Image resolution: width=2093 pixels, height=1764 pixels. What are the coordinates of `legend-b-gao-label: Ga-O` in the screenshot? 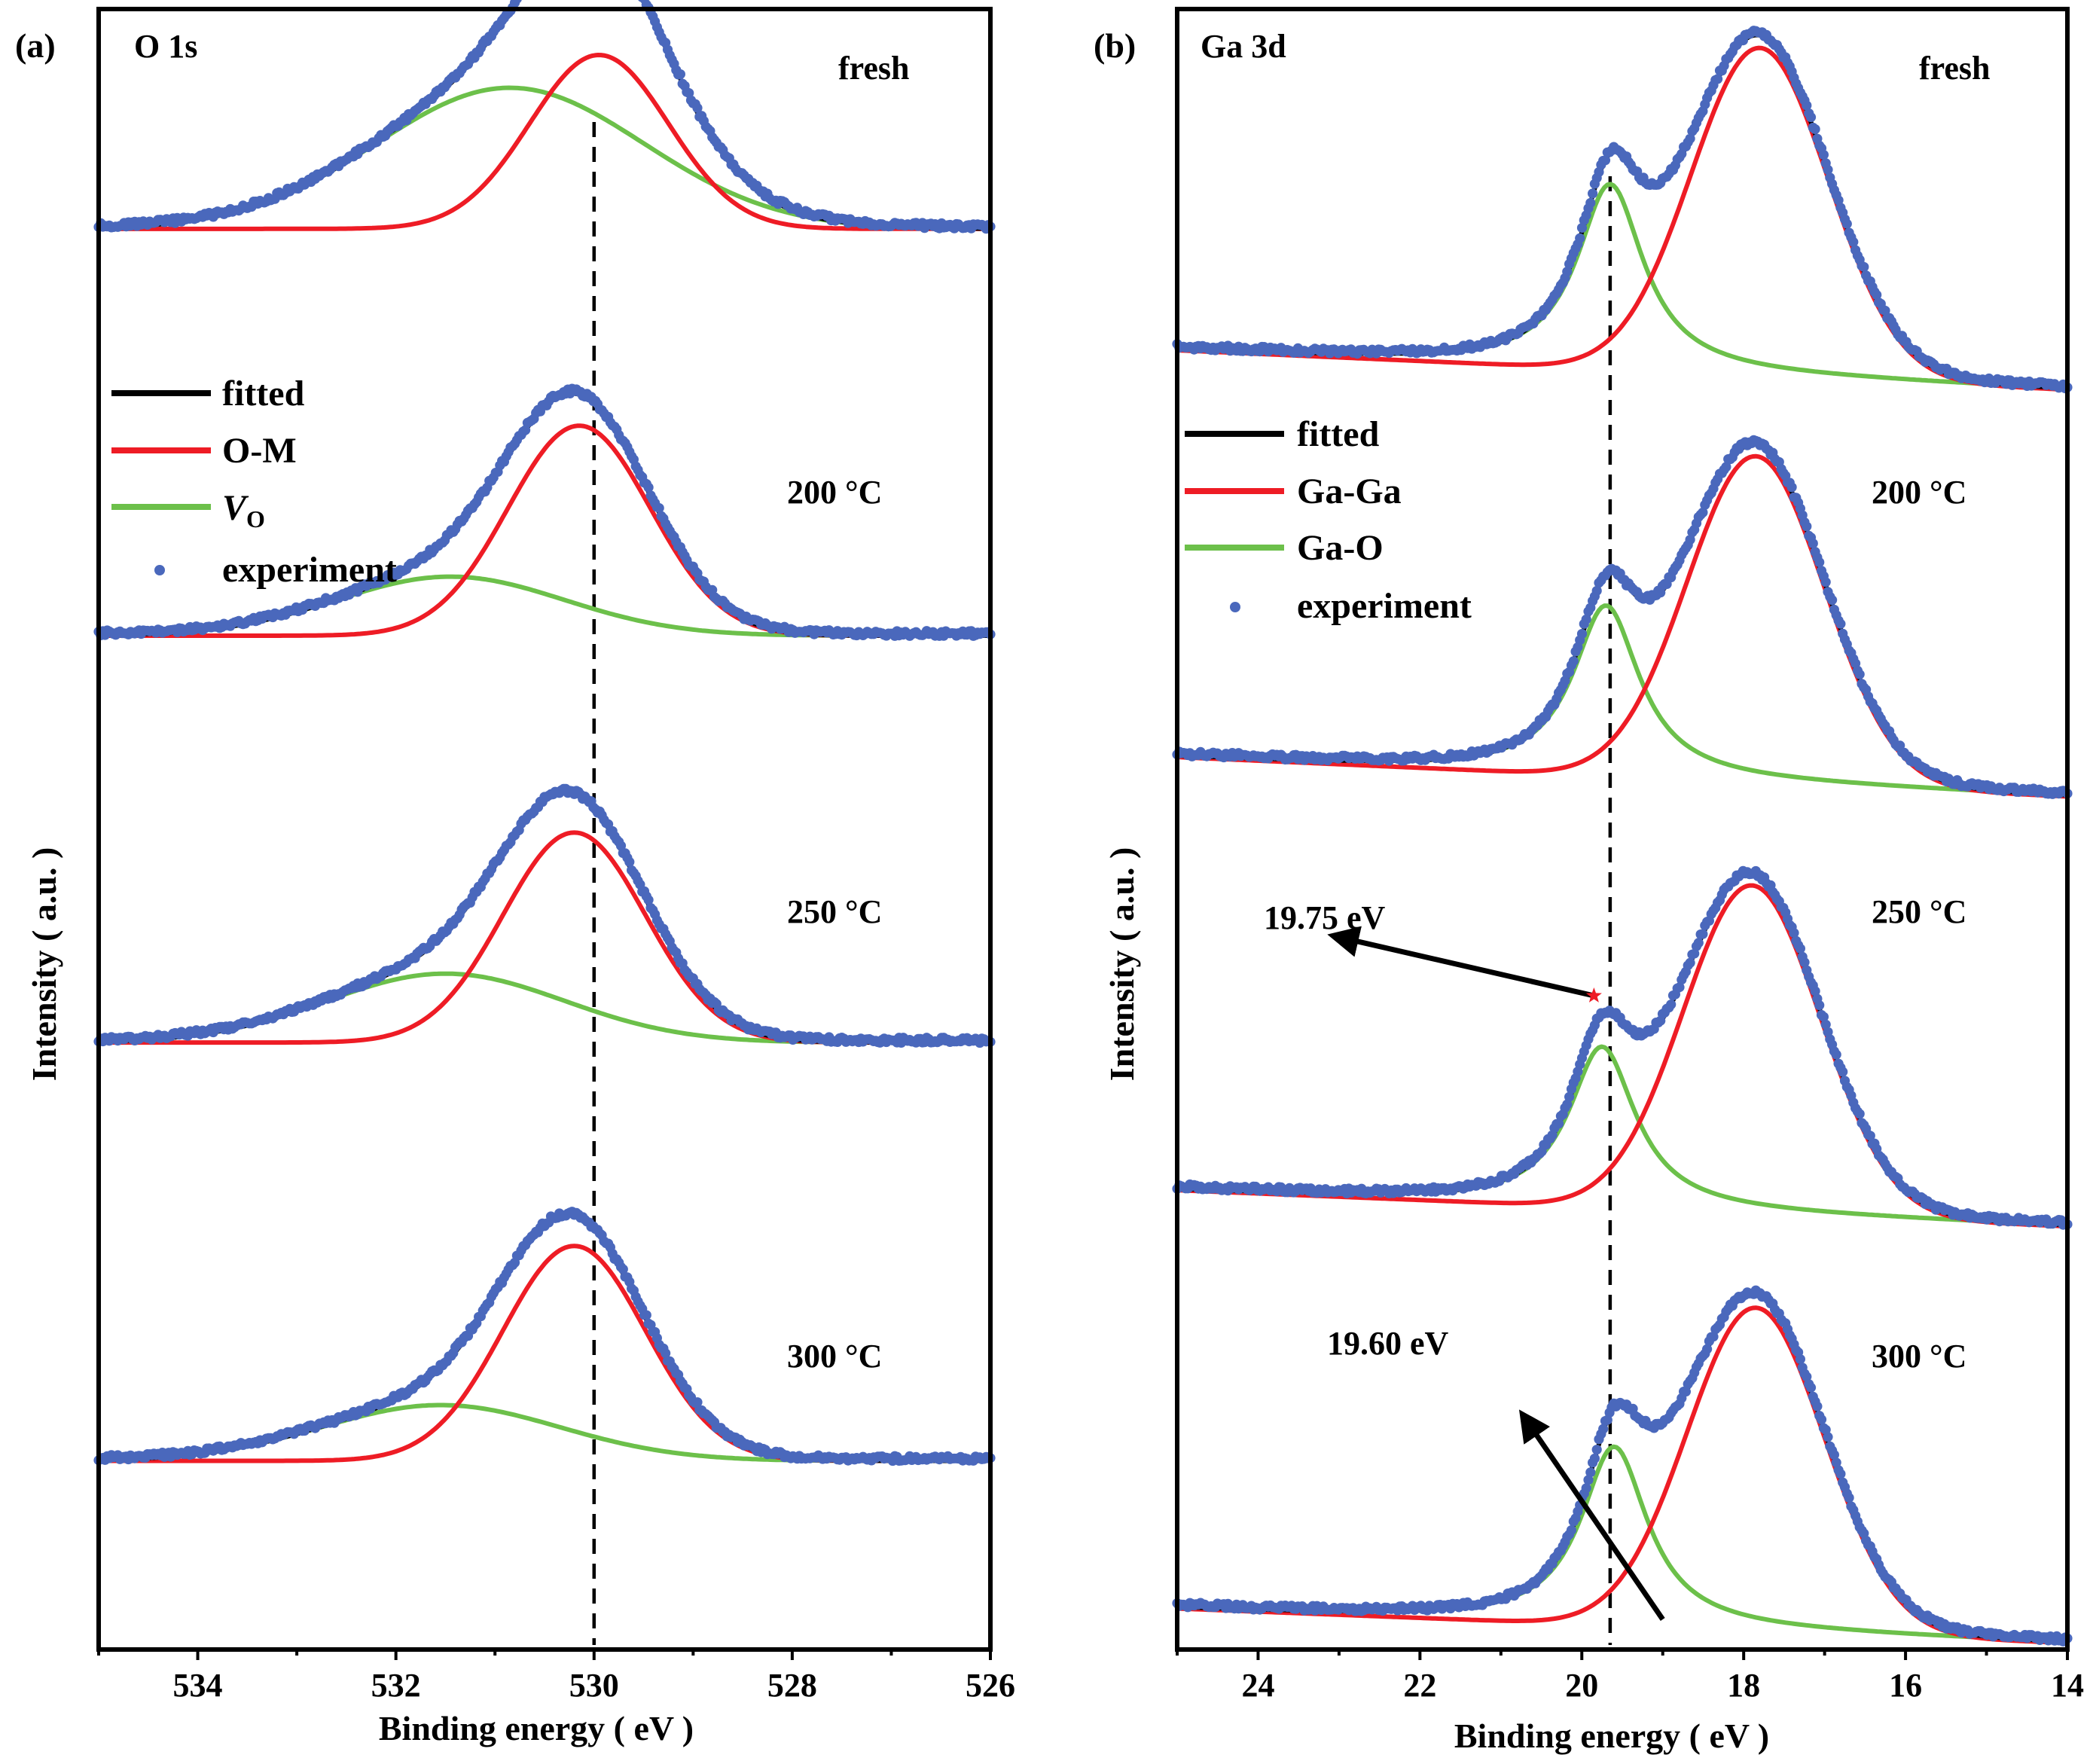 It's located at (1341, 548).